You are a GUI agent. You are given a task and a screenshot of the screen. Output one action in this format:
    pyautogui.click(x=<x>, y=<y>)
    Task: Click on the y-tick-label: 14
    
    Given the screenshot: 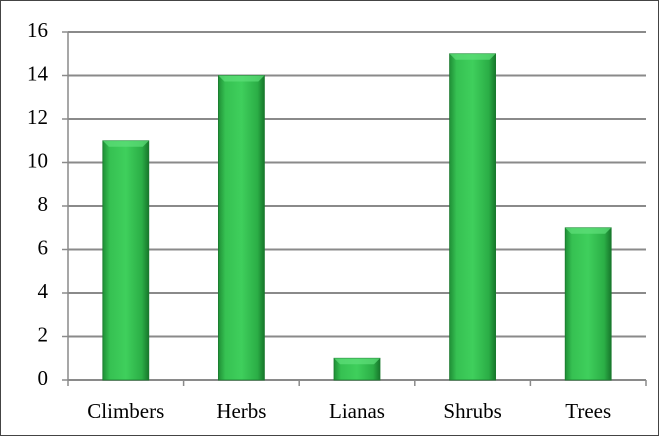 What is the action you would take?
    pyautogui.click(x=38, y=73)
    